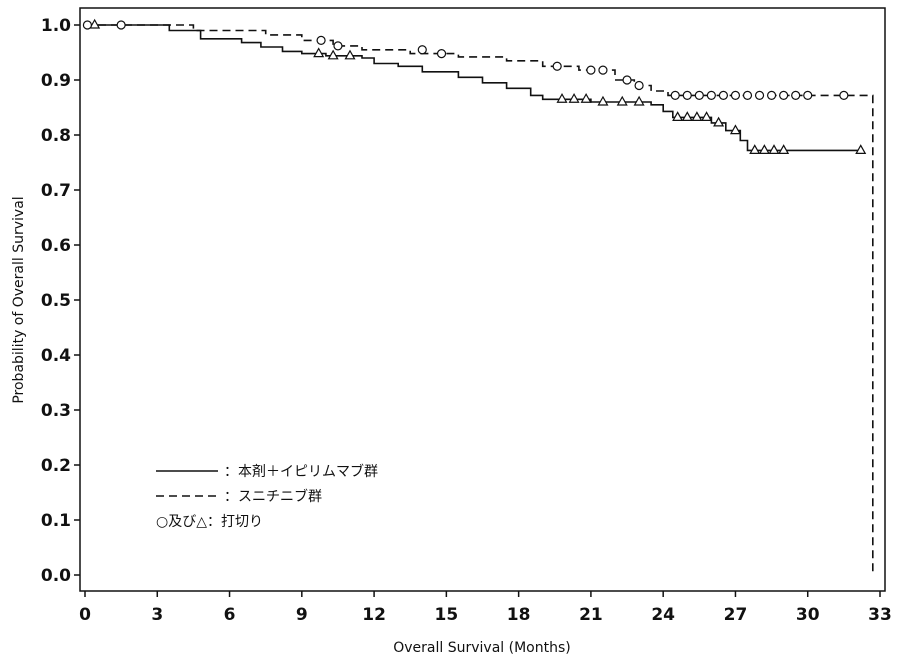 This screenshot has width=905, height=661. I want to click on x-tick-label: 9, so click(302, 615).